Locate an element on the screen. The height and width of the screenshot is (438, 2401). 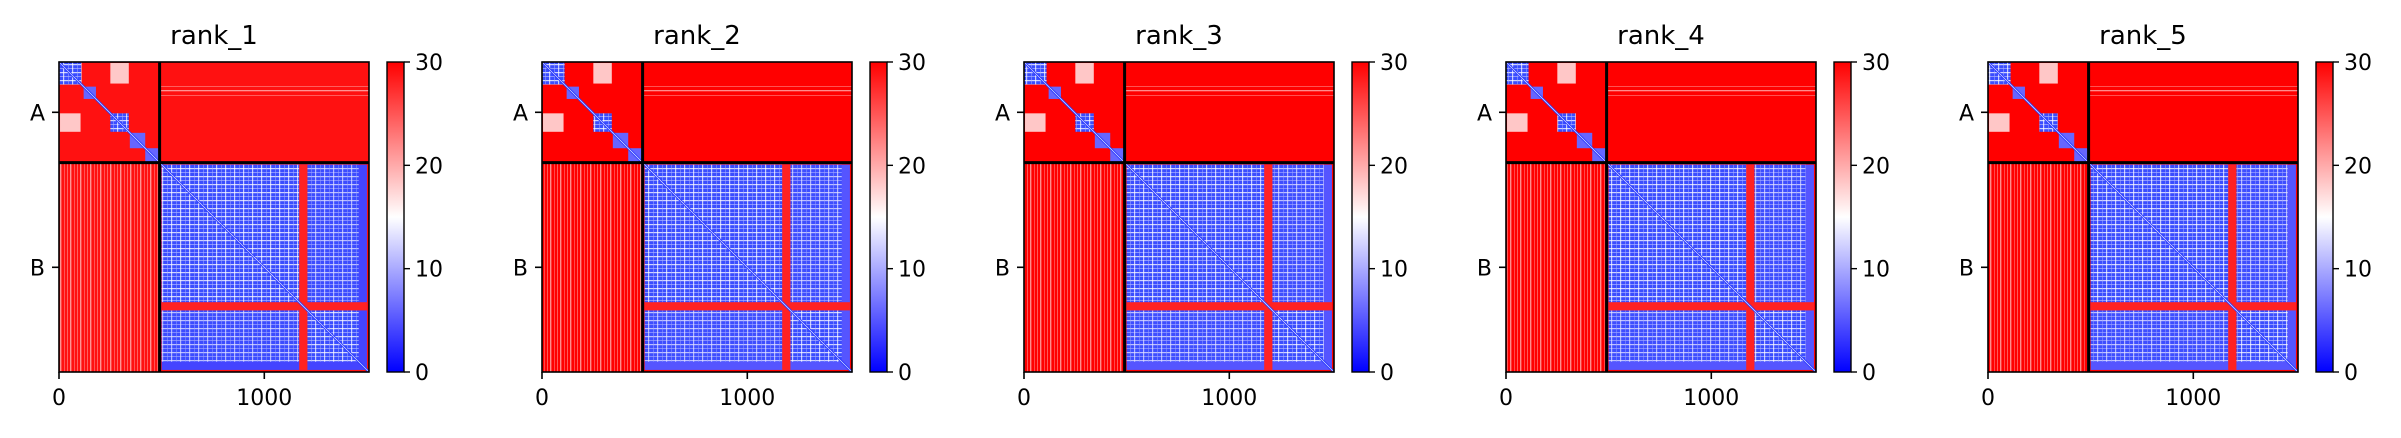
panel-title: rank_5 is located at coordinates (2143, 36).